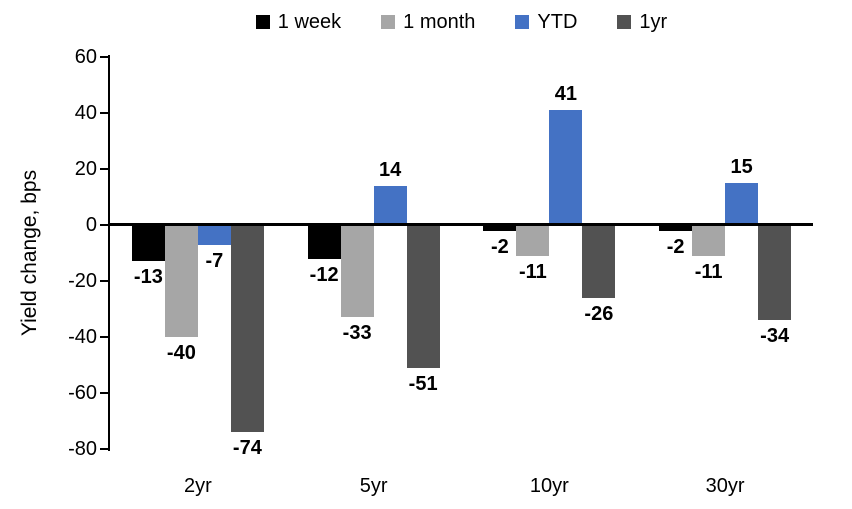  I want to click on bar-YTD-2yr, so click(214, 235).